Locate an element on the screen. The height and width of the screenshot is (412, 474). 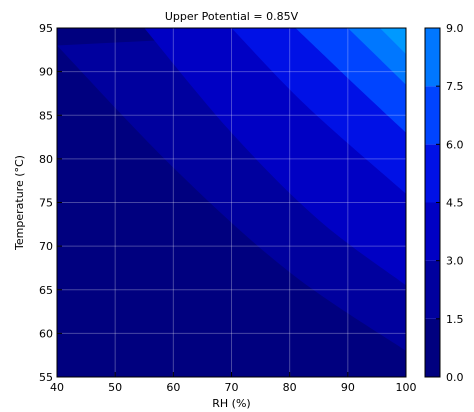
y-tick-label: 65 is located at coordinates (46, 290).